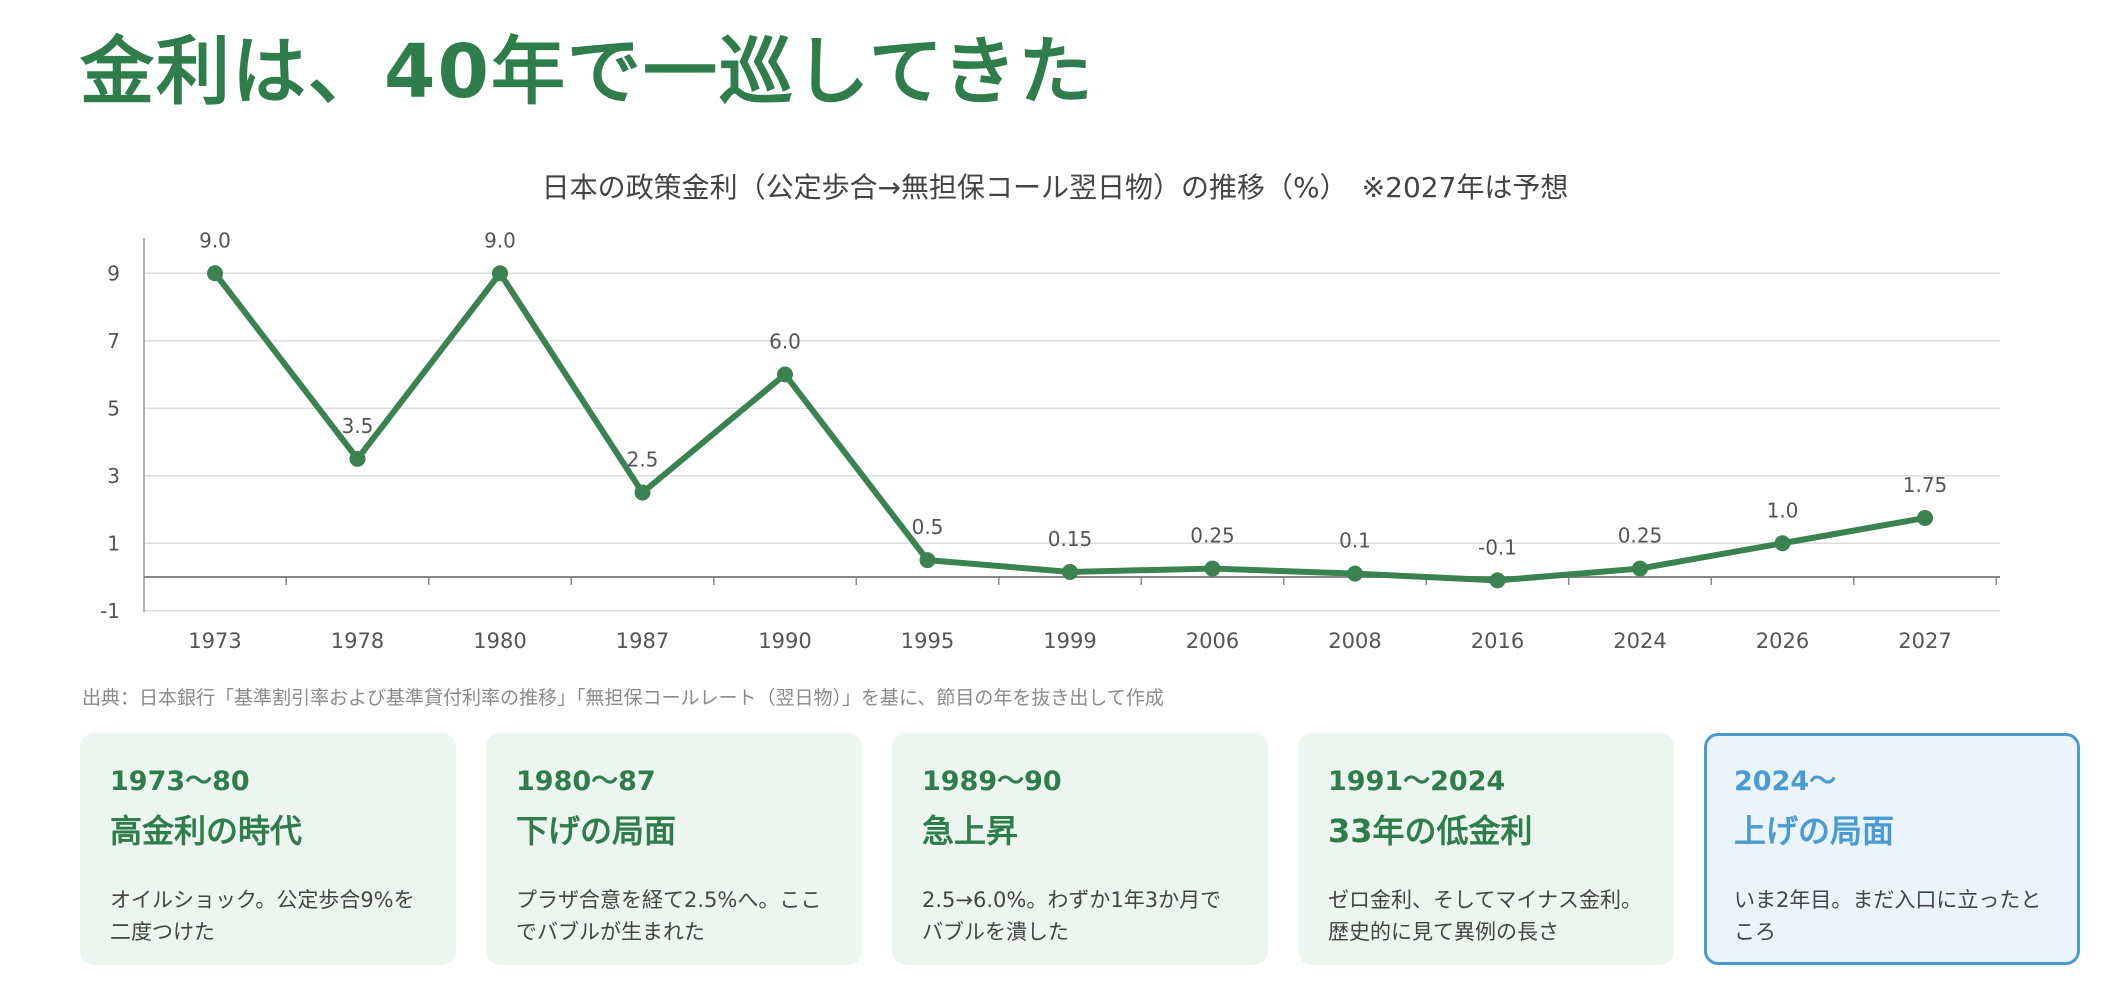 This screenshot has width=2110, height=984. What do you see at coordinates (970, 831) in the screenshot?
I see `era-heading: 急上昇` at bounding box center [970, 831].